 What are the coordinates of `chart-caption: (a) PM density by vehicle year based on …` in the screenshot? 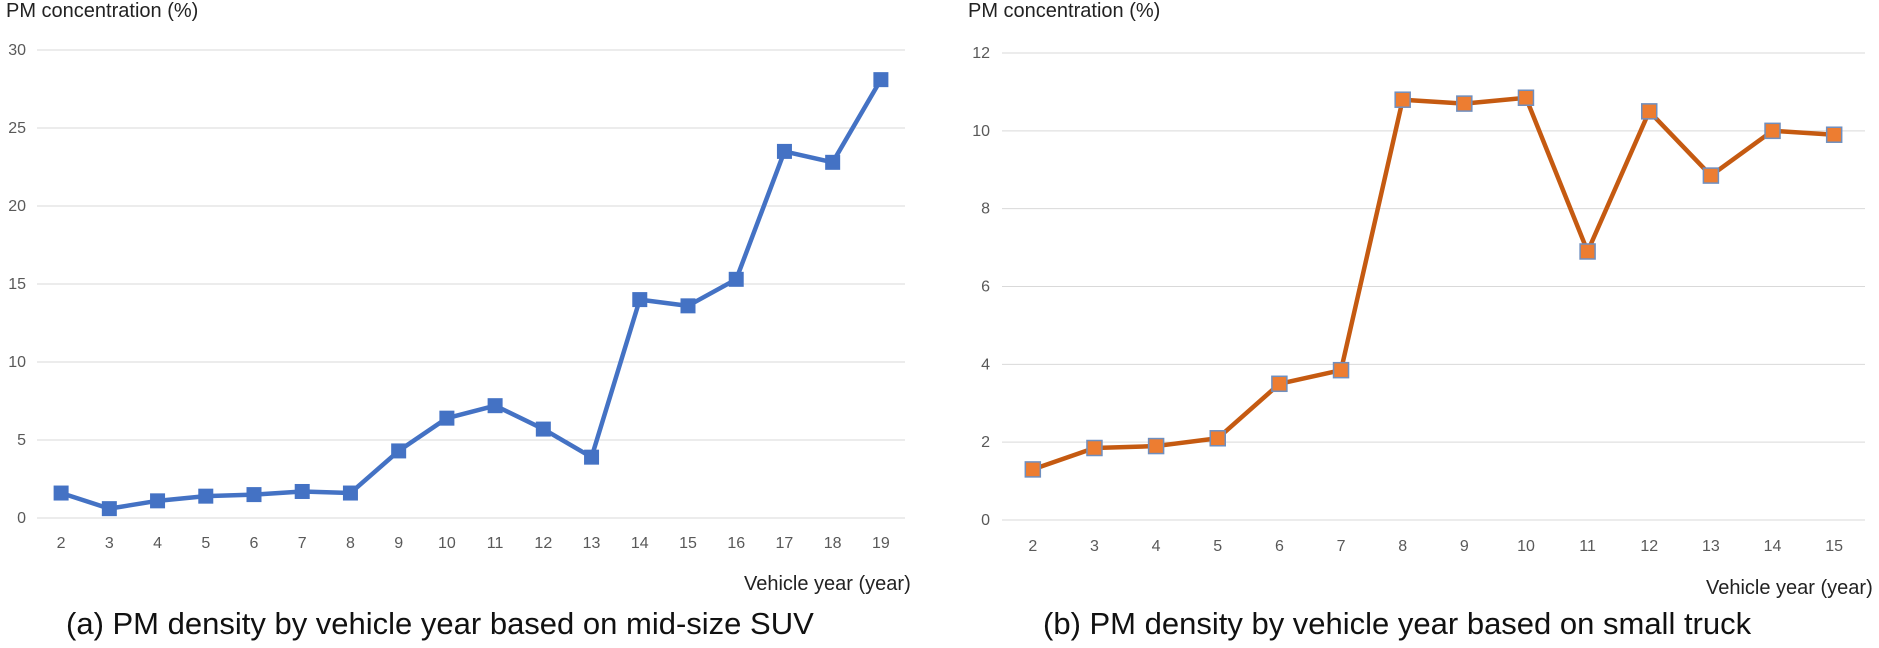 It's located at (440, 623).